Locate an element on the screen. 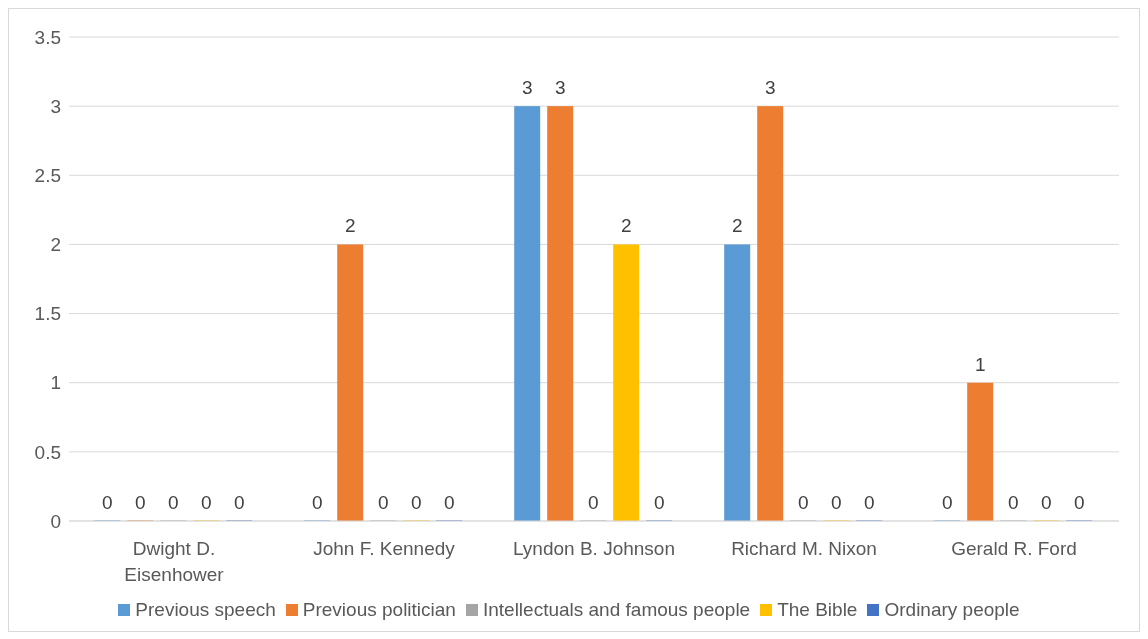 This screenshot has width=1148, height=639. legend-label: Intellectuals and famous people is located at coordinates (616, 610).